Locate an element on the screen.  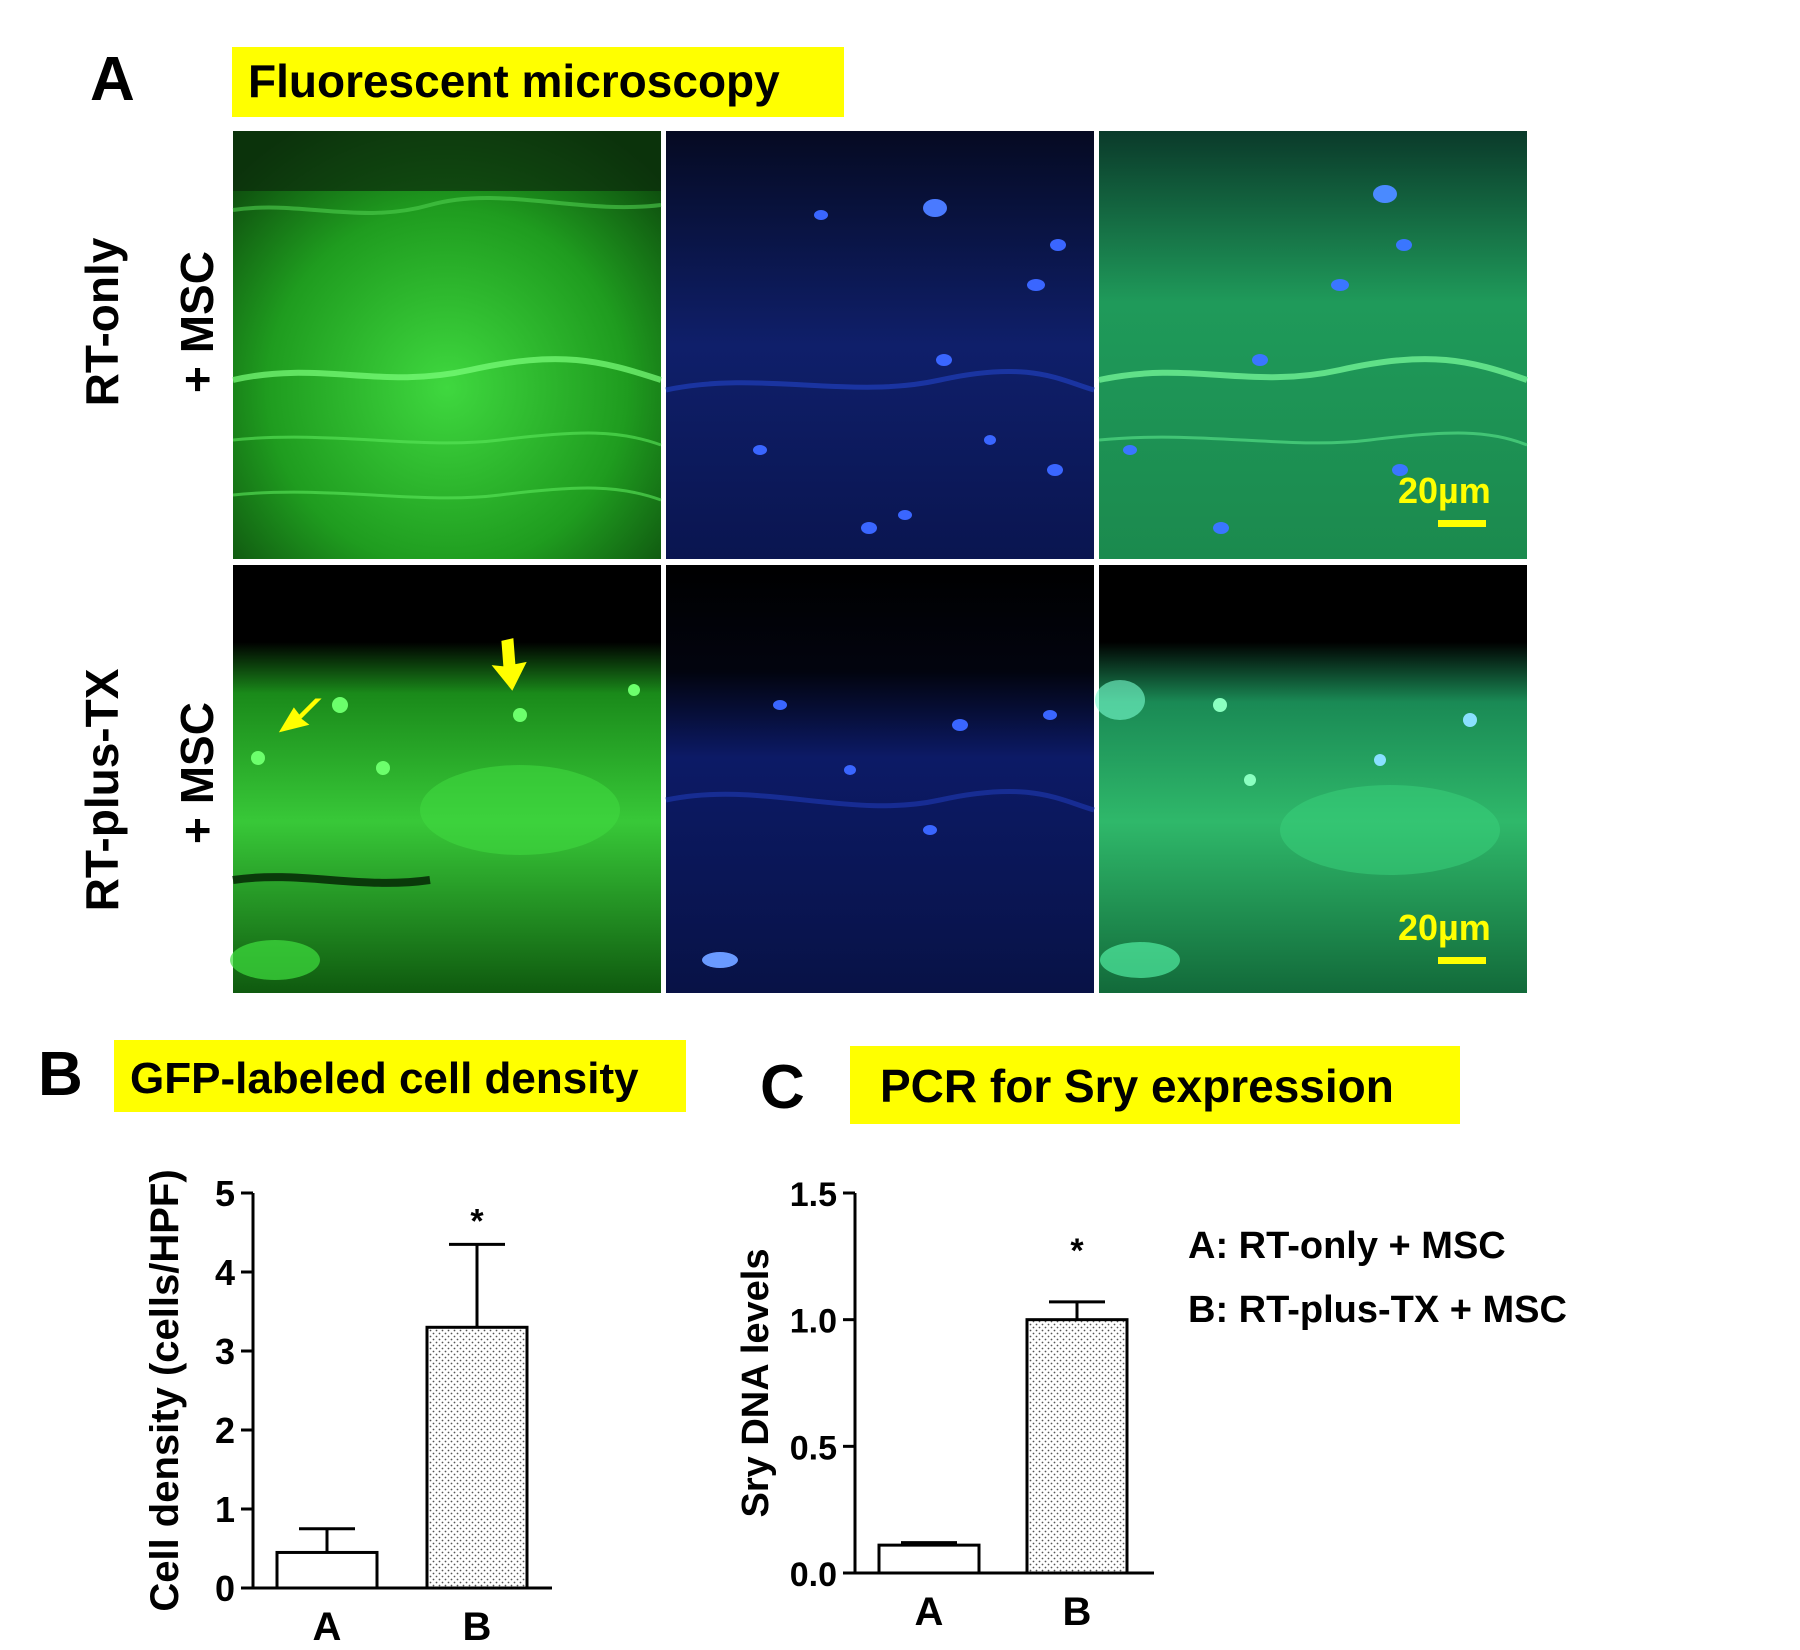
micrograph-row1-blue is located at coordinates (880, 345).